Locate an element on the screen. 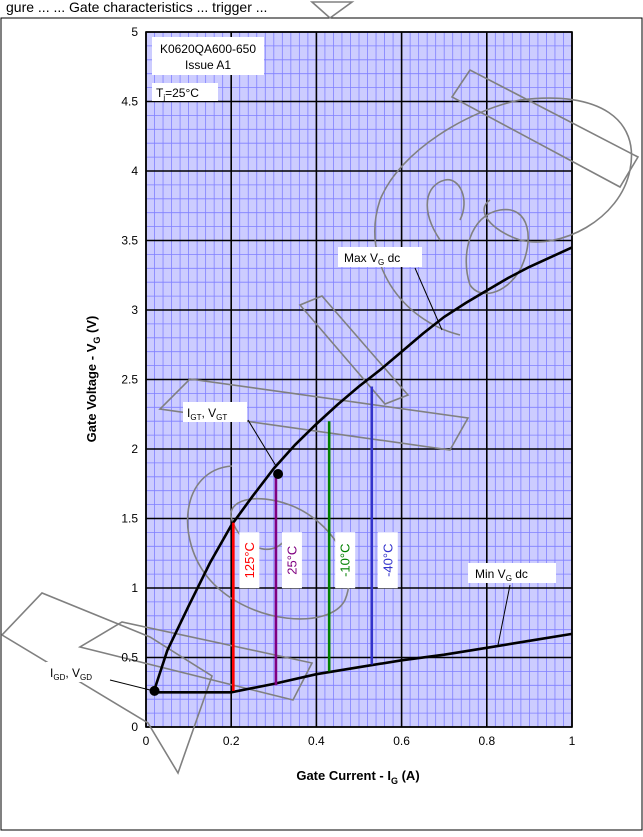 This screenshot has height=837, width=643. temp-label-bg is located at coordinates (185, 92).